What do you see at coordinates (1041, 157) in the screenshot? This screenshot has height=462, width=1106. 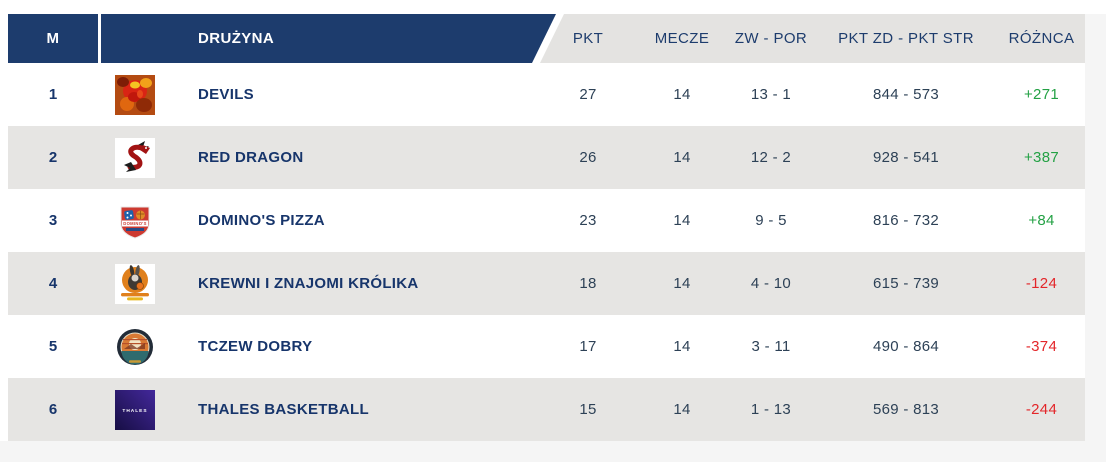 I see `difference-value: +387` at bounding box center [1041, 157].